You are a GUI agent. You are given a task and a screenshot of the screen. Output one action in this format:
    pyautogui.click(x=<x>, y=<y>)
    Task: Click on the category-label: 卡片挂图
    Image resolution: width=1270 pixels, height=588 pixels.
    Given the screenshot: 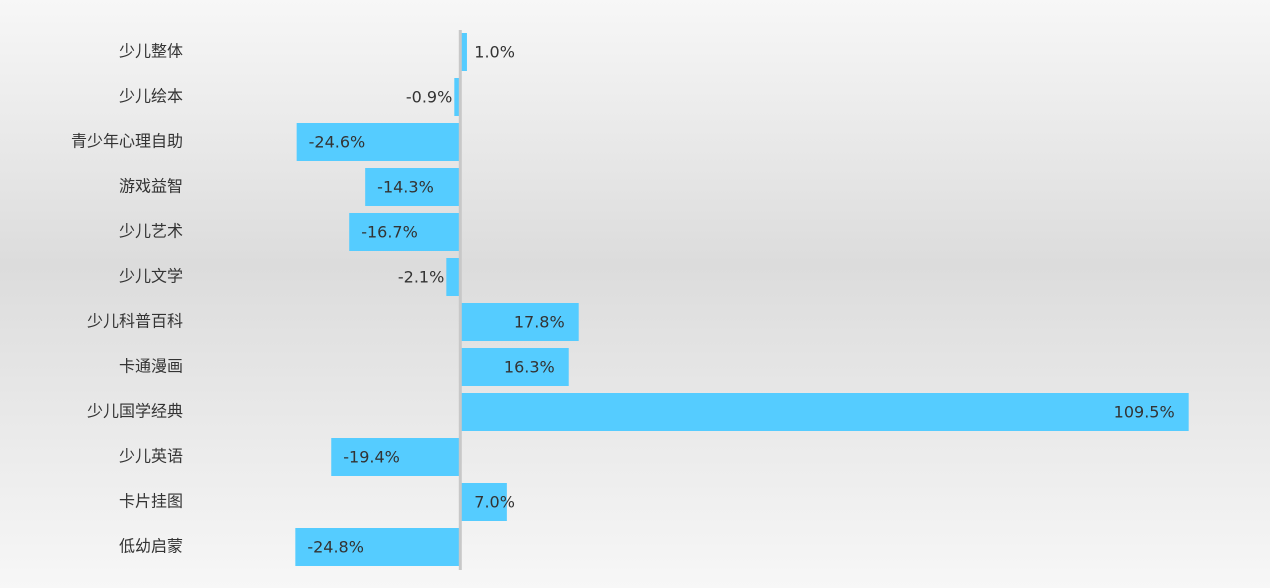 What is the action you would take?
    pyautogui.click(x=151, y=501)
    